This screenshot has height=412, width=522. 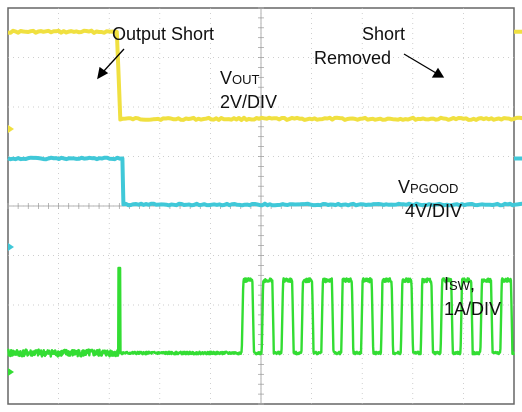 I want to click on vpgood-trace, so click(x=264, y=181).